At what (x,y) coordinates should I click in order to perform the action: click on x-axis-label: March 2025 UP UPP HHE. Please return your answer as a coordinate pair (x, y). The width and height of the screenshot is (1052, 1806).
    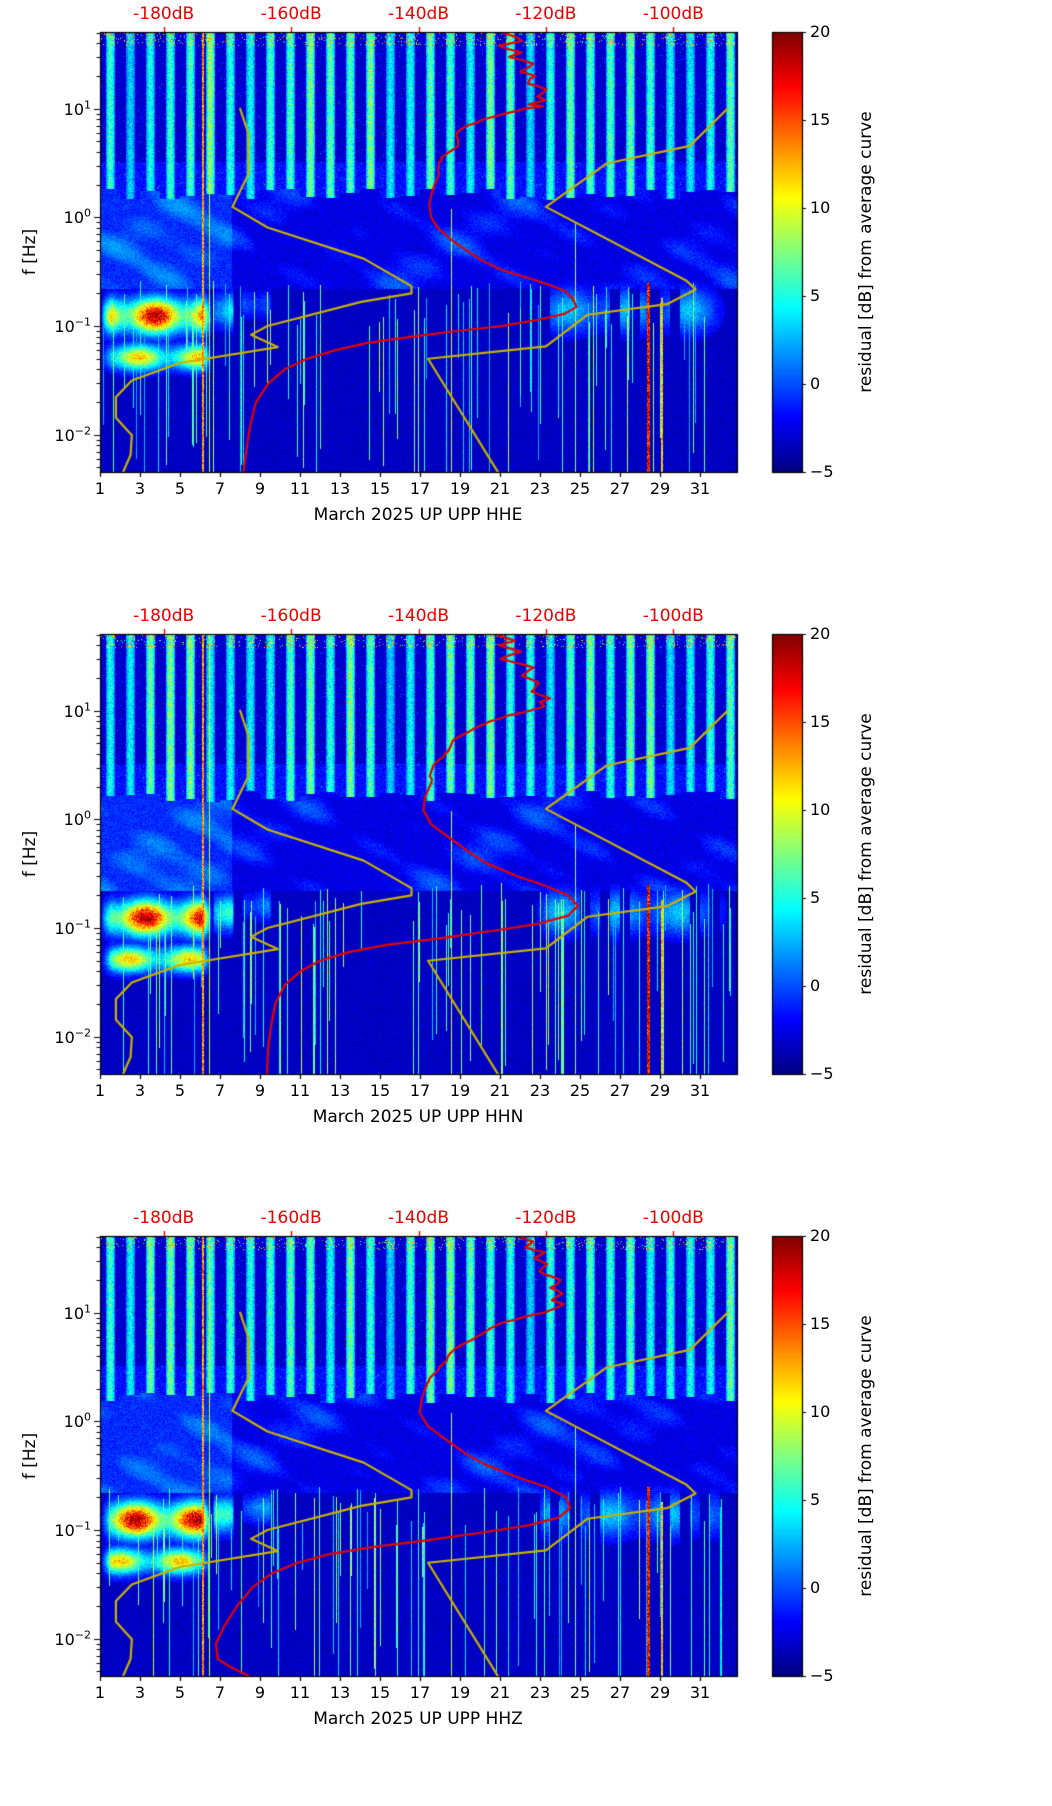
    Looking at the image, I should click on (418, 515).